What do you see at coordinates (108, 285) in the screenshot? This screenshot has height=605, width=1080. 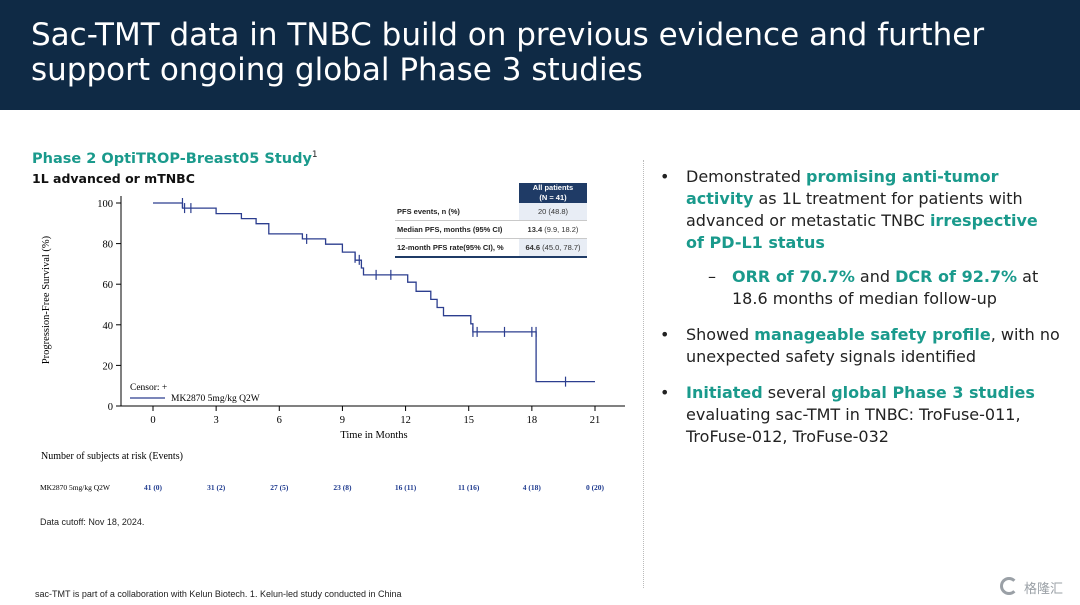 I see `y-tick-label: 60` at bounding box center [108, 285].